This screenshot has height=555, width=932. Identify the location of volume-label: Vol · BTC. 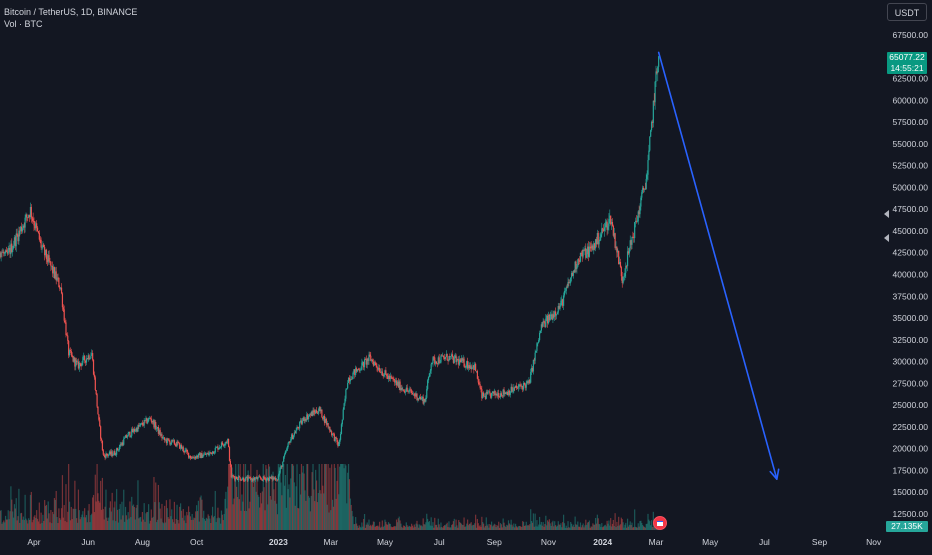
(23, 24).